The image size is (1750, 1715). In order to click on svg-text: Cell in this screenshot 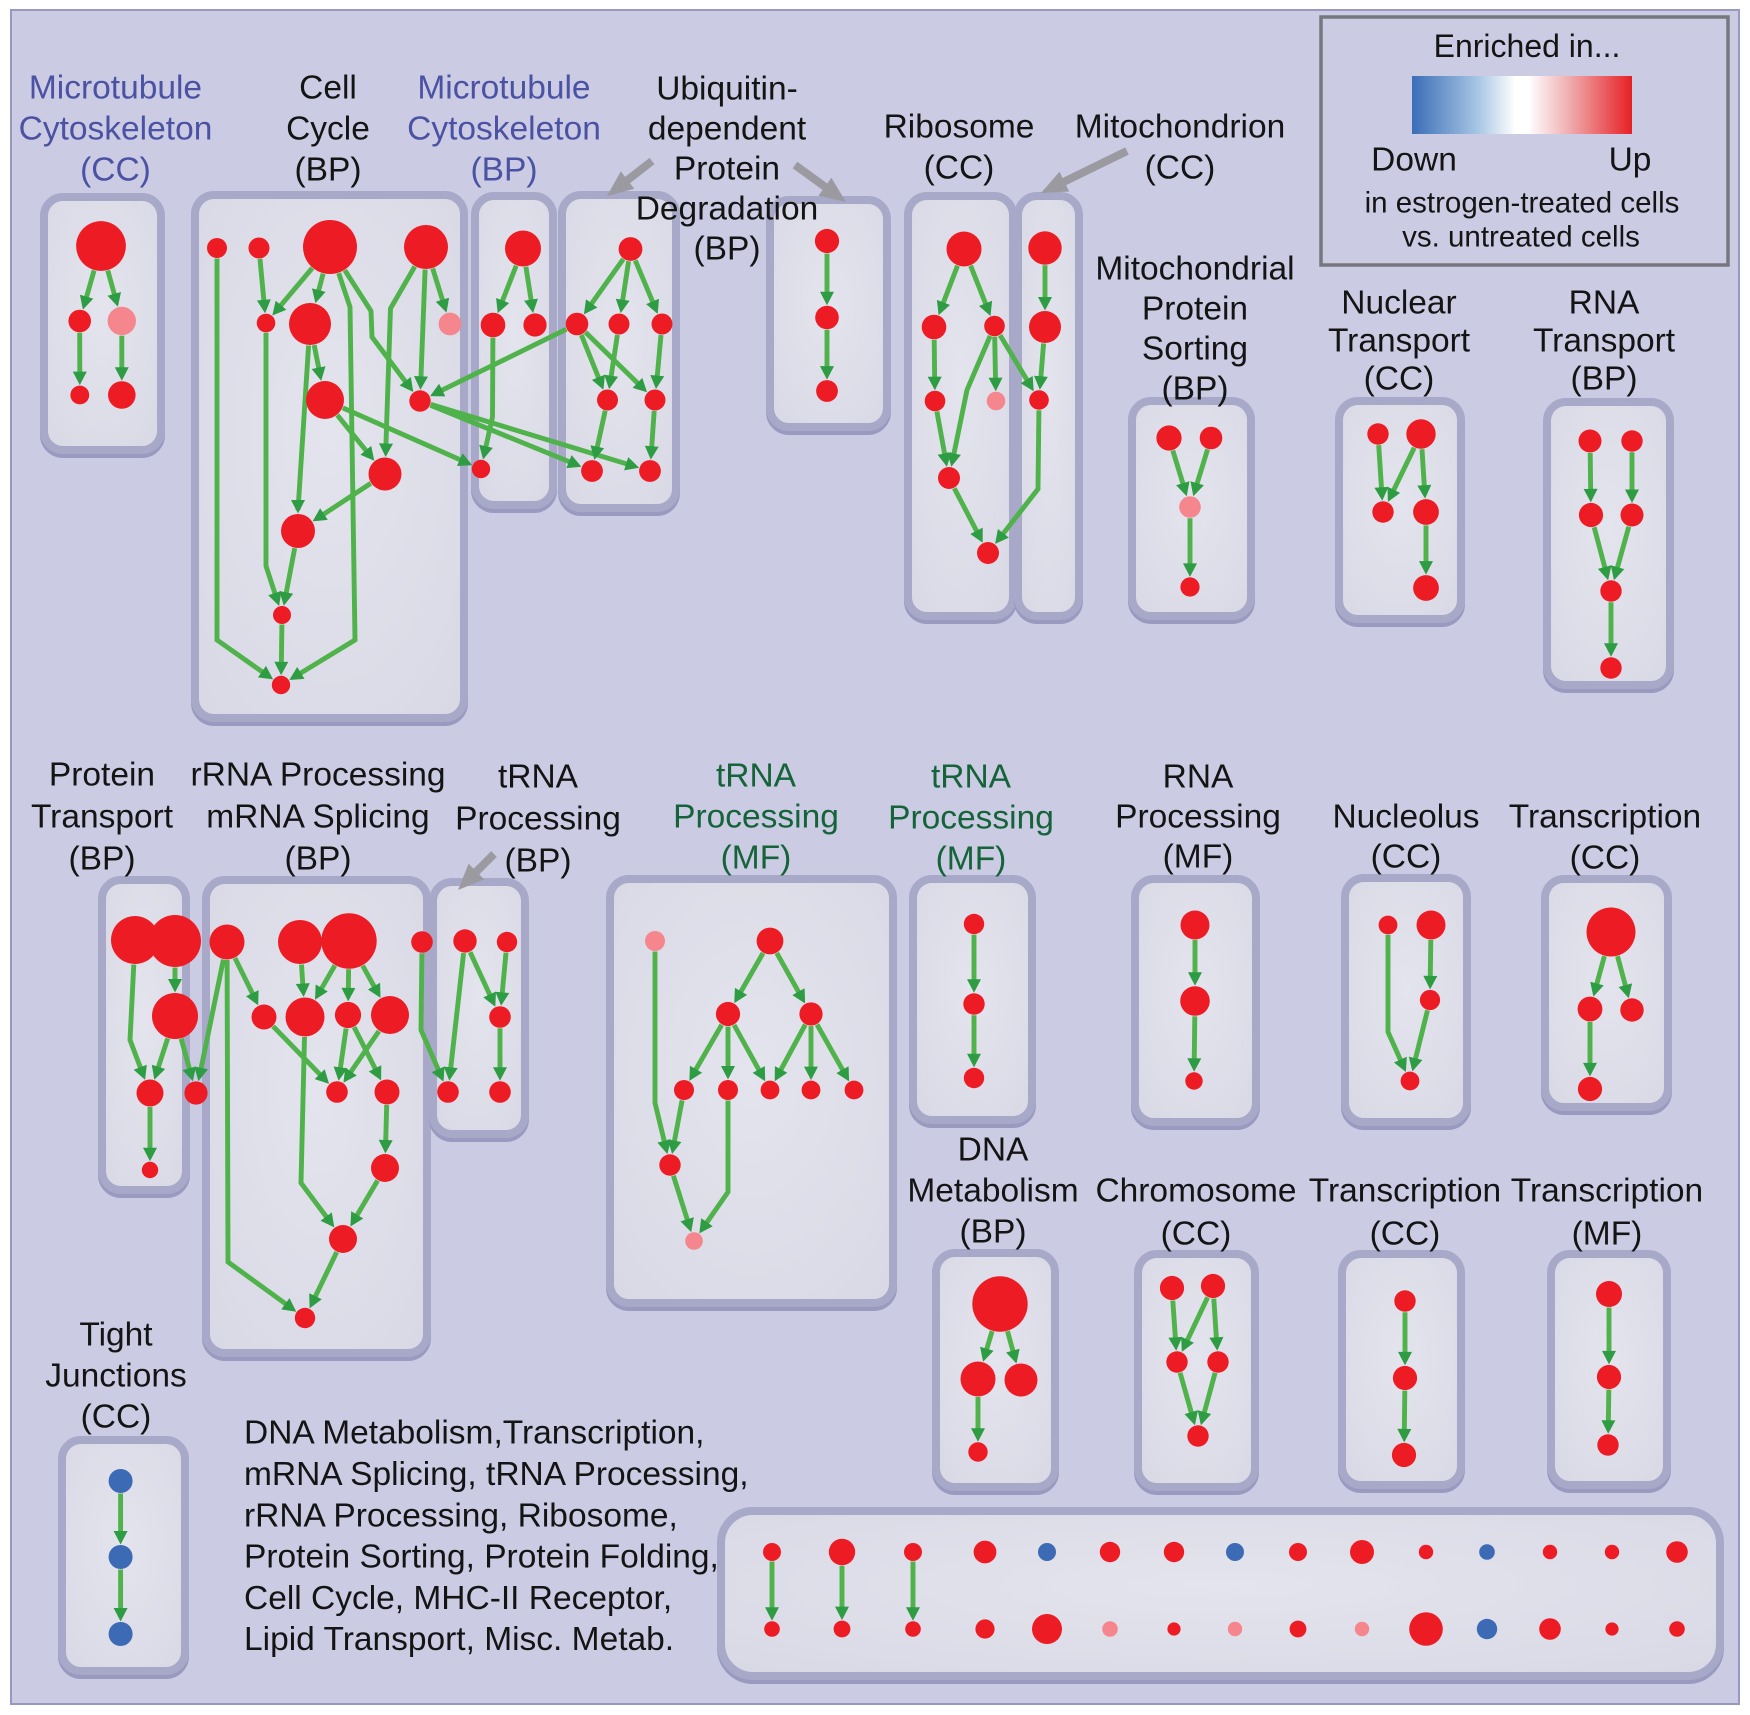, I will do `click(328, 88)`.